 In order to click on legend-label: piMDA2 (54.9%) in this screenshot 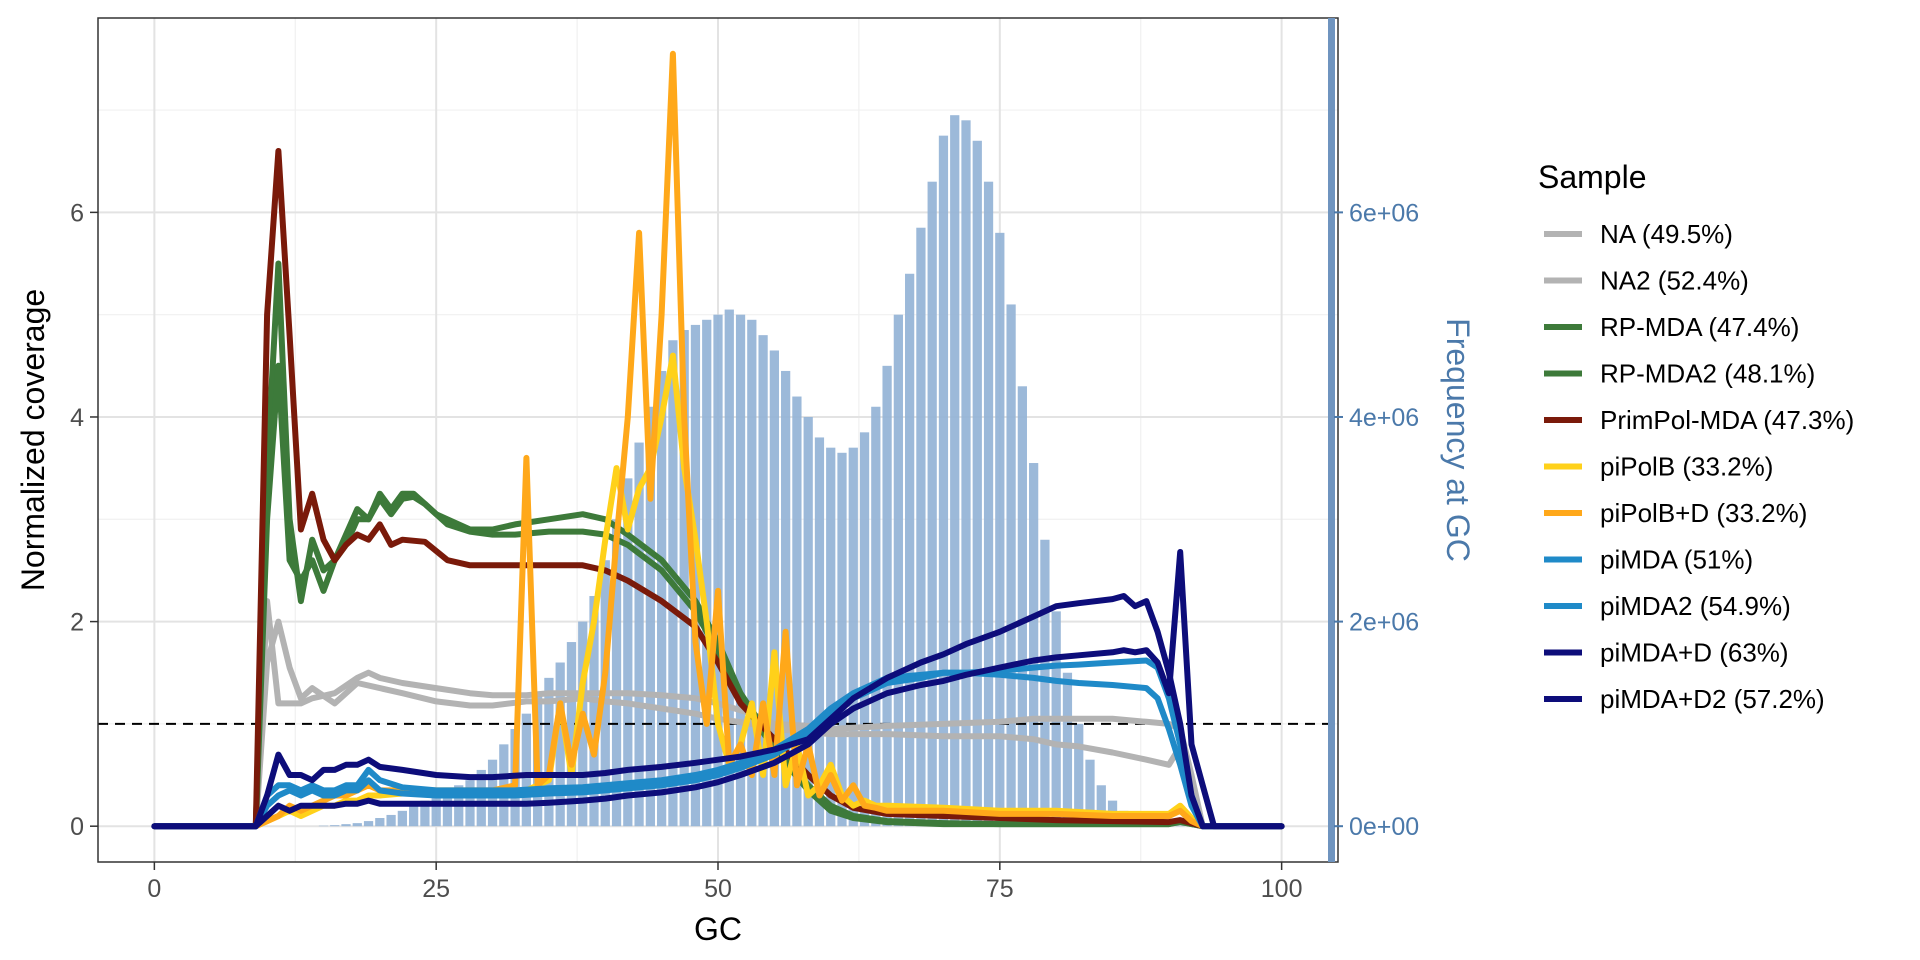, I will do `click(1695, 606)`.